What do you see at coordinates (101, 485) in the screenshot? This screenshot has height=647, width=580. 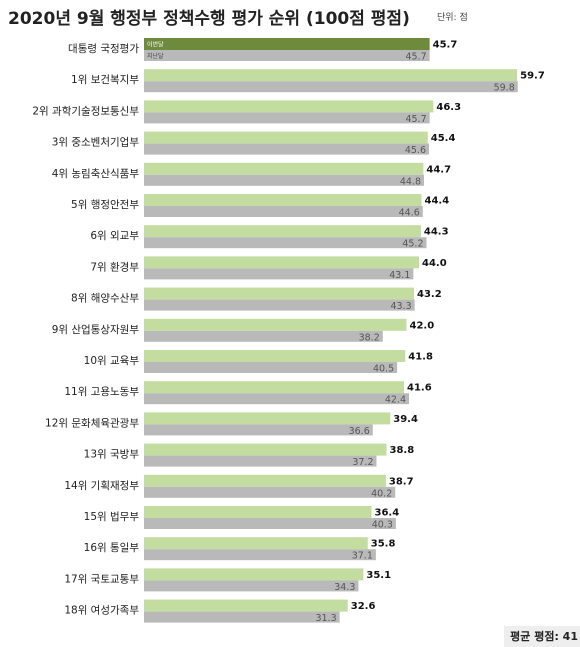 I see `category-label: 14위 기획재정부` at bounding box center [101, 485].